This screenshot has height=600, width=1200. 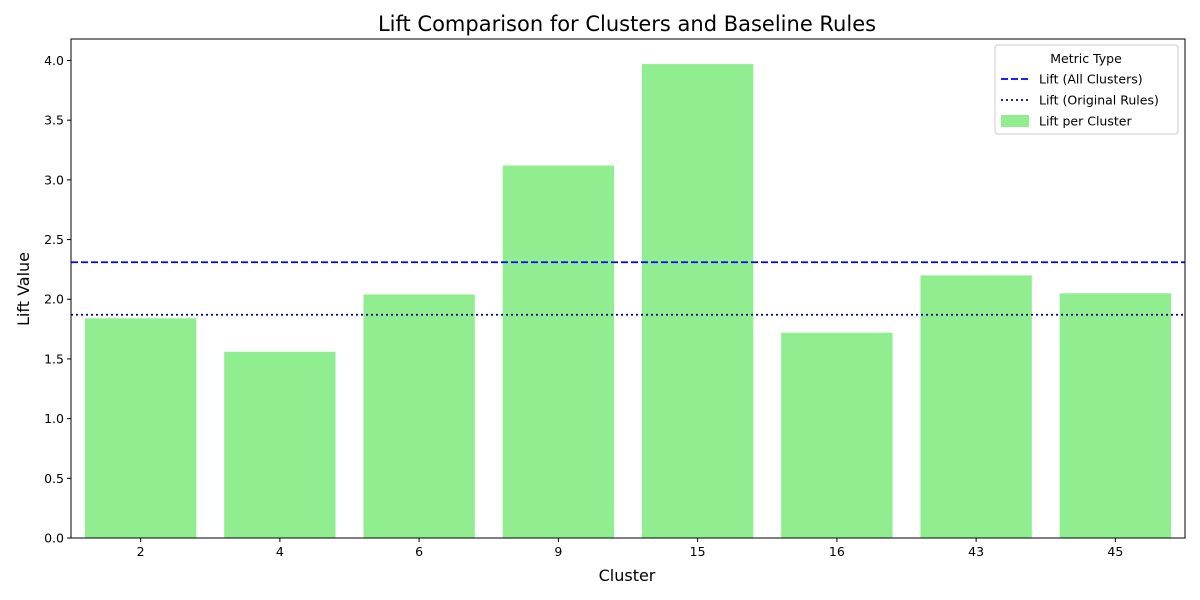 What do you see at coordinates (54, 239) in the screenshot?
I see `y-tick-label: 2.5` at bounding box center [54, 239].